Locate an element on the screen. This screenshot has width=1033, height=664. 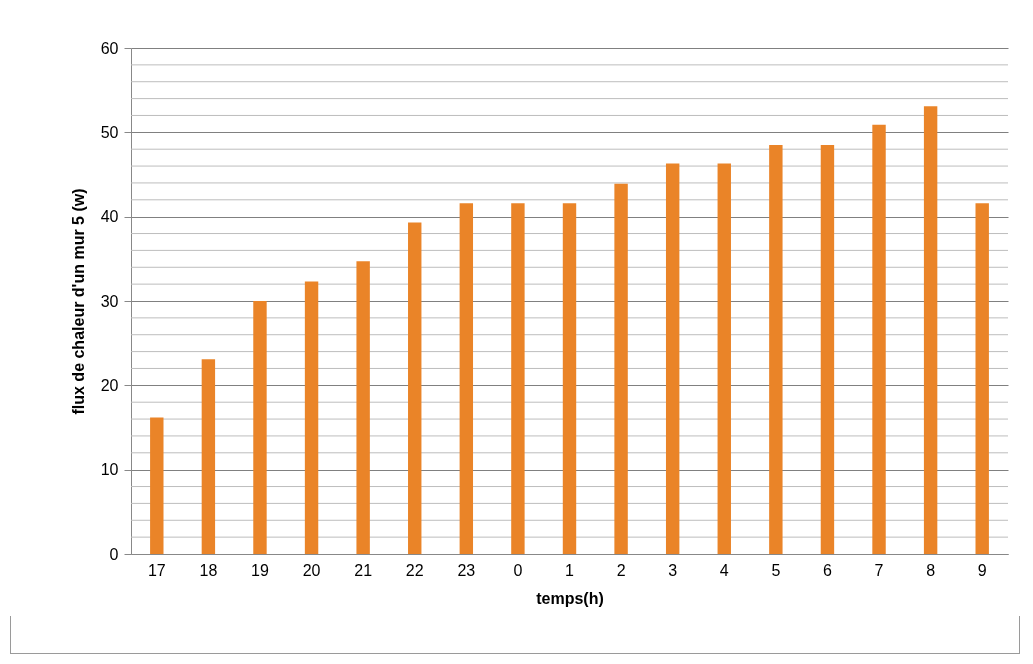
x-tick-label: 8 is located at coordinates (931, 570).